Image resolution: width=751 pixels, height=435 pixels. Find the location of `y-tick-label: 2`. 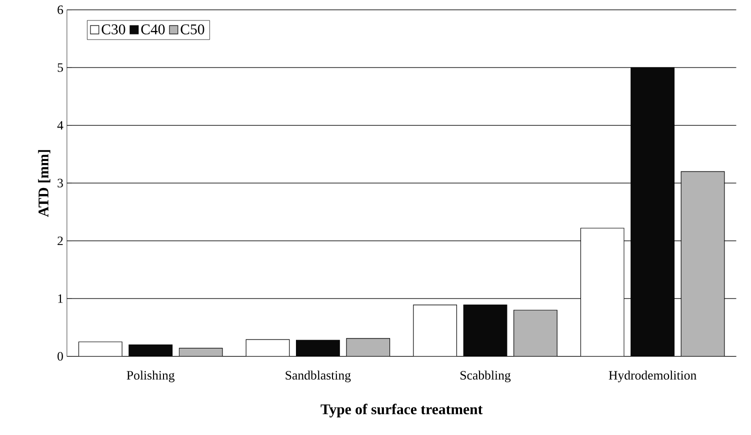

y-tick-label: 2 is located at coordinates (60, 241).